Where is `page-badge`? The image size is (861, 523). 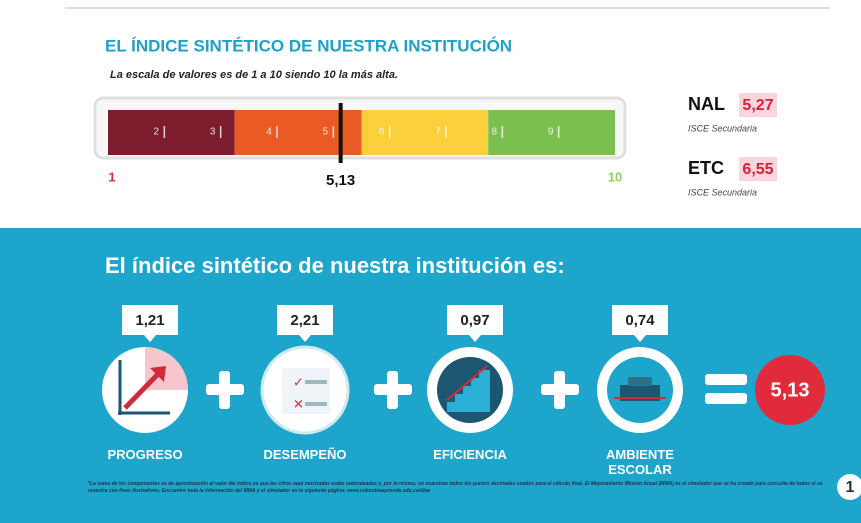
page-badge is located at coordinates (849, 487).